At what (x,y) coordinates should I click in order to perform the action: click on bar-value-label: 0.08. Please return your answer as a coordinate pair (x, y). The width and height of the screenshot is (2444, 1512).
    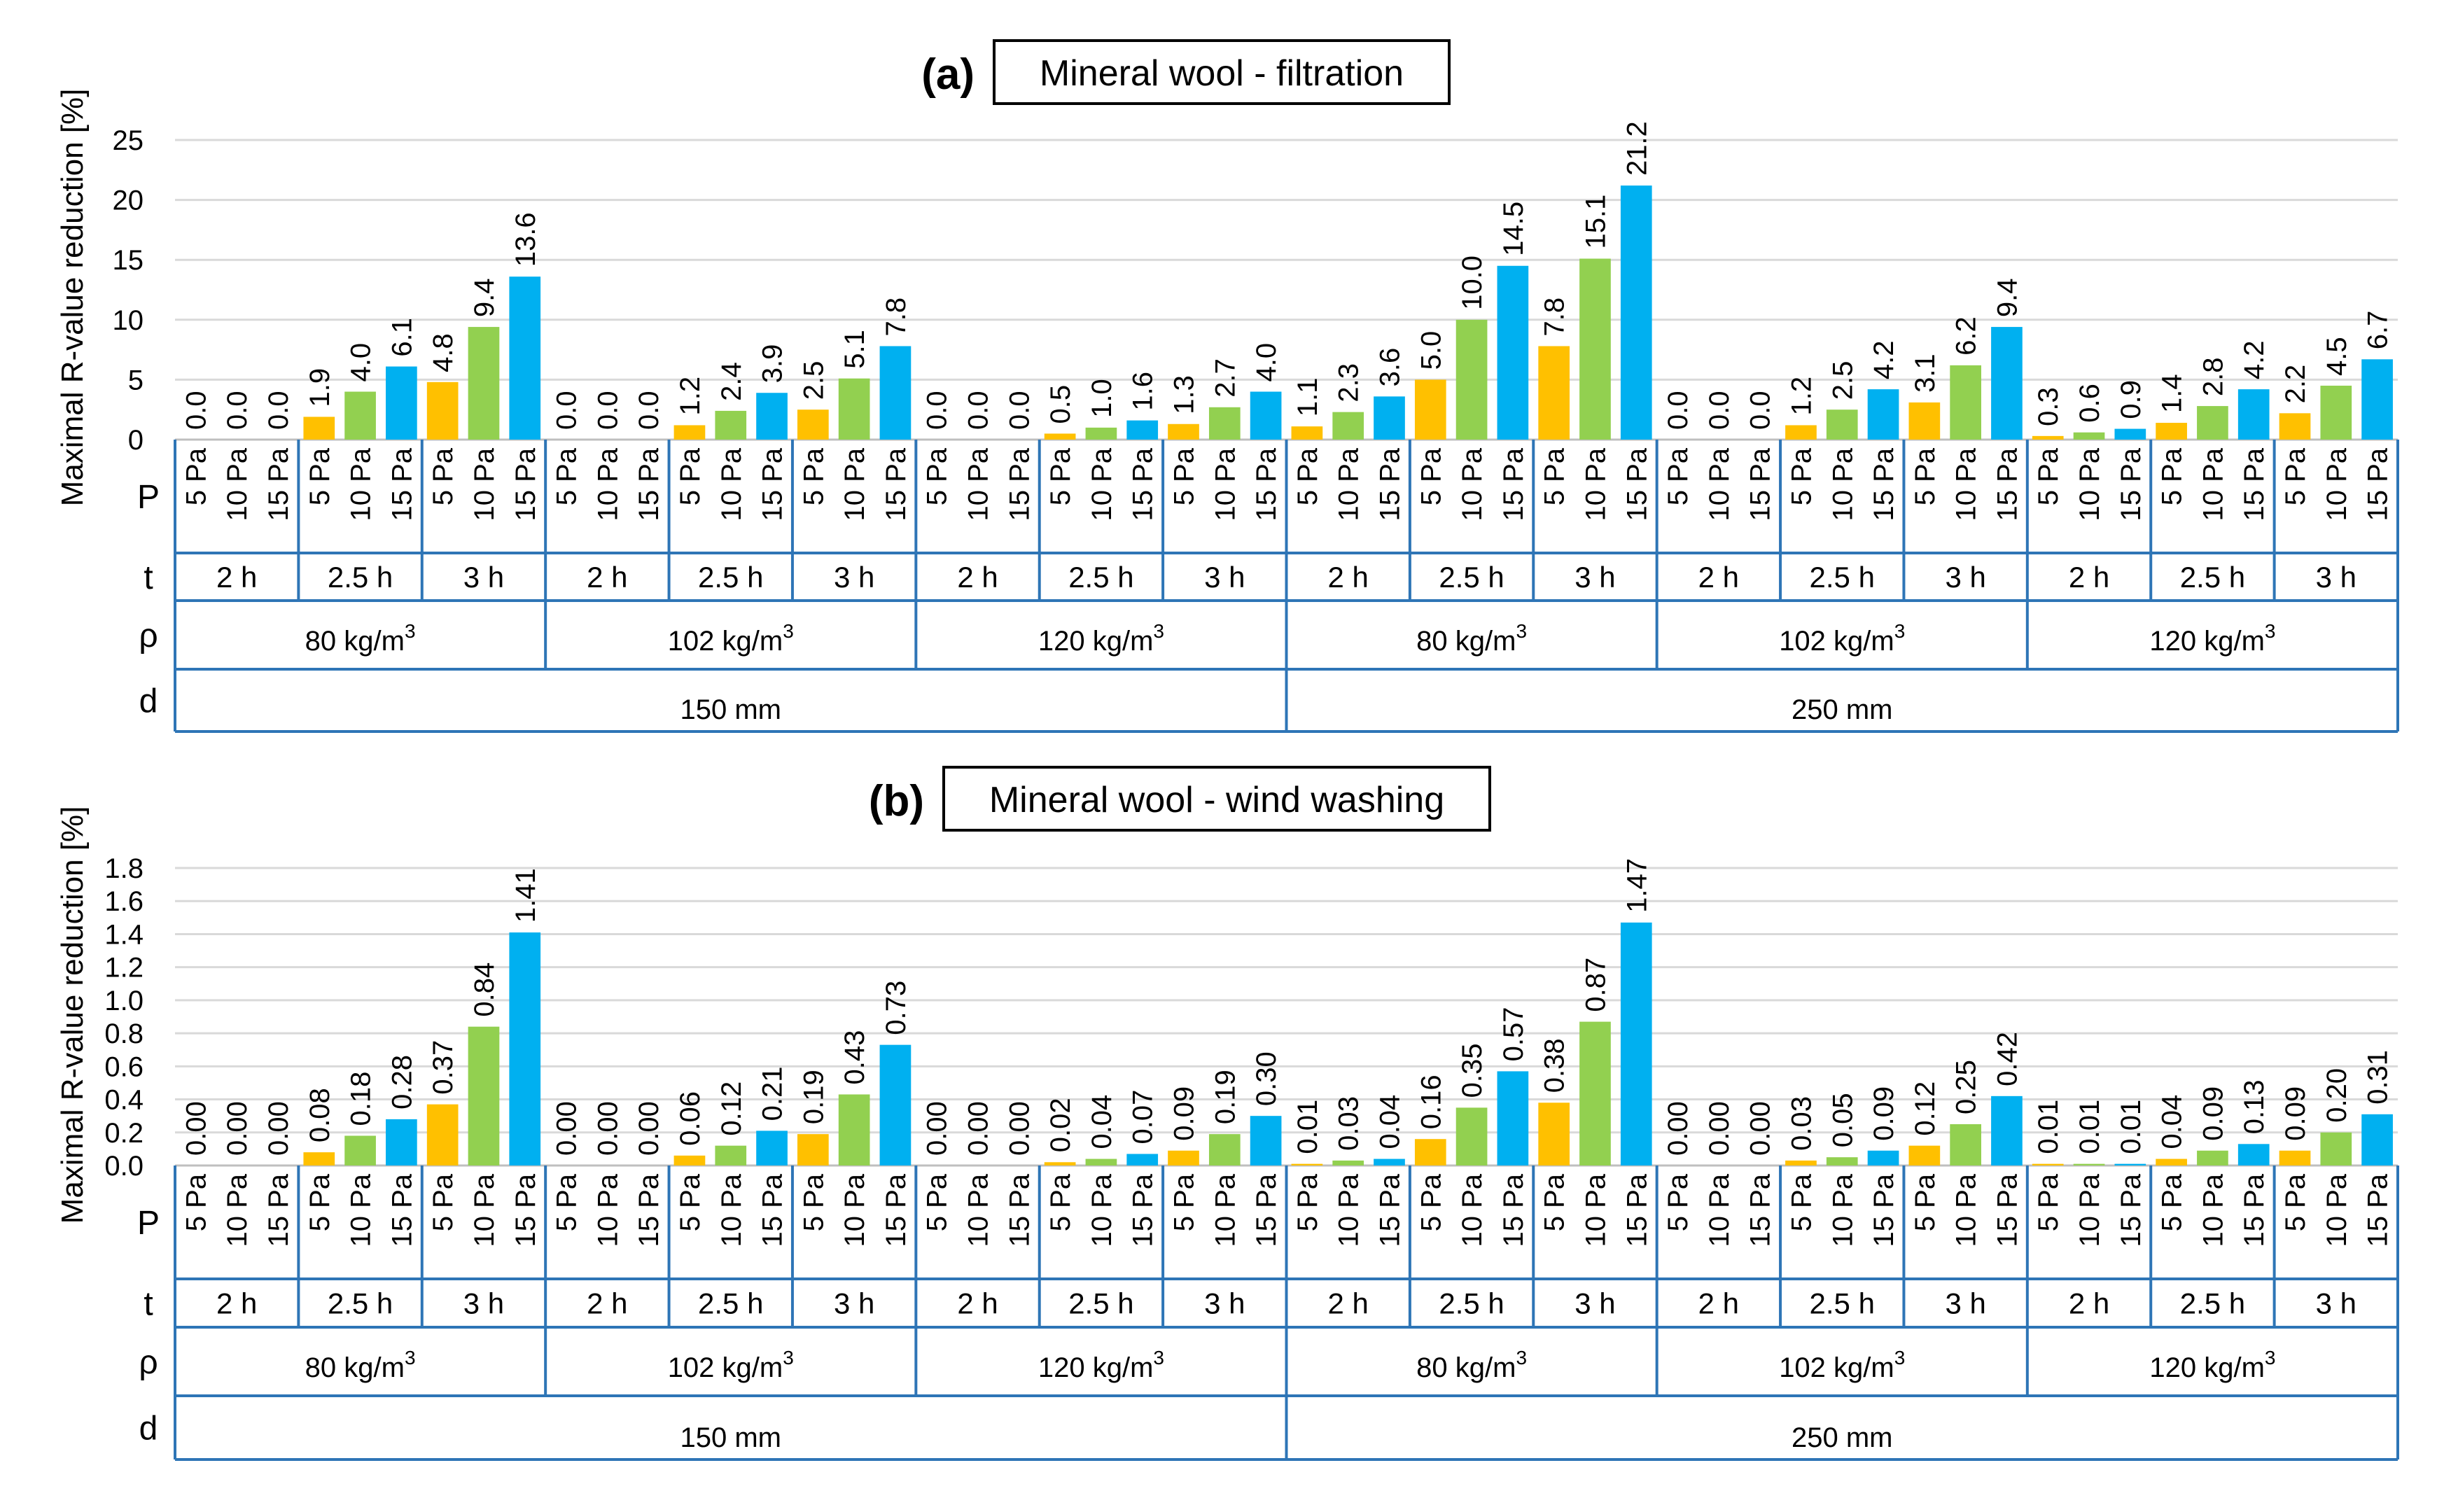
    Looking at the image, I should click on (320, 1115).